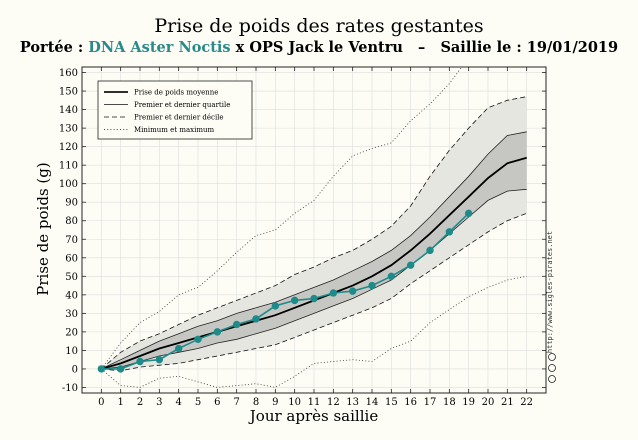 The height and width of the screenshot is (440, 638). What do you see at coordinates (176, 93) in the screenshot?
I see `legend-label-0: Prise de poids moyenne` at bounding box center [176, 93].